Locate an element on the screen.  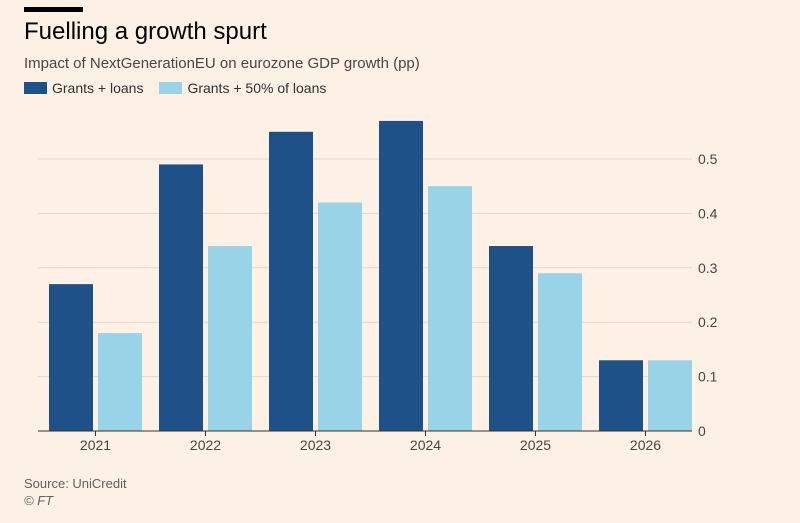
chart-title: Fuelling a growth spurt is located at coordinates (145, 31).